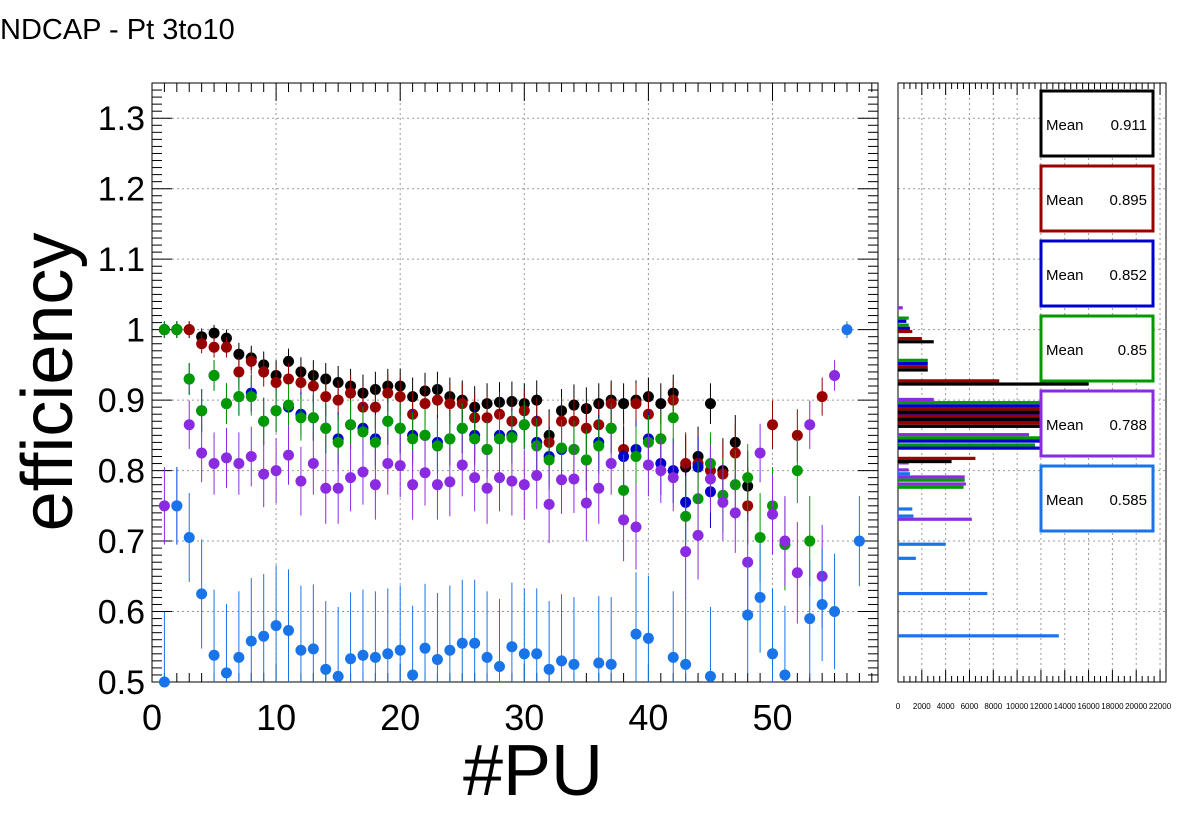 Image resolution: width=1196 pixels, height=822 pixels. Describe the element at coordinates (1128, 200) in the screenshot. I see `stat-box-value: 0.895` at that location.